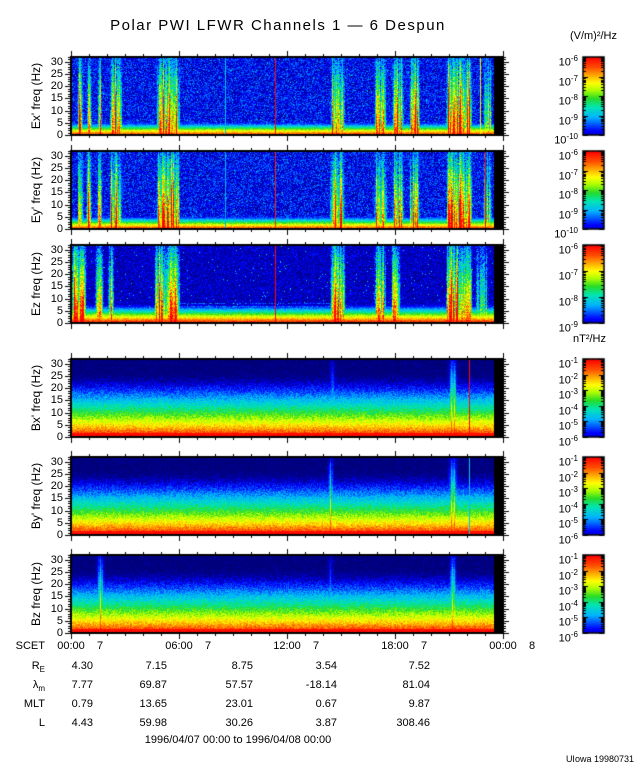  I want to click on colorbar-bz, so click(593, 594).